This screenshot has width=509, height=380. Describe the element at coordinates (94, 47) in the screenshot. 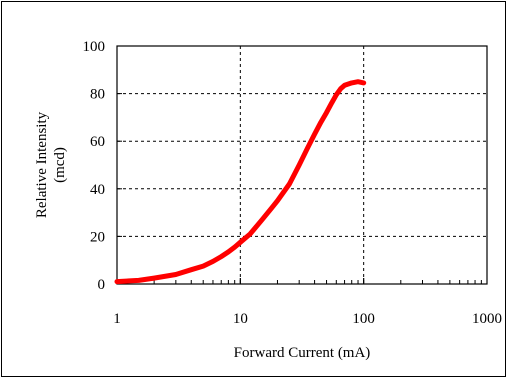

I see `y-tick-label: 100` at that location.